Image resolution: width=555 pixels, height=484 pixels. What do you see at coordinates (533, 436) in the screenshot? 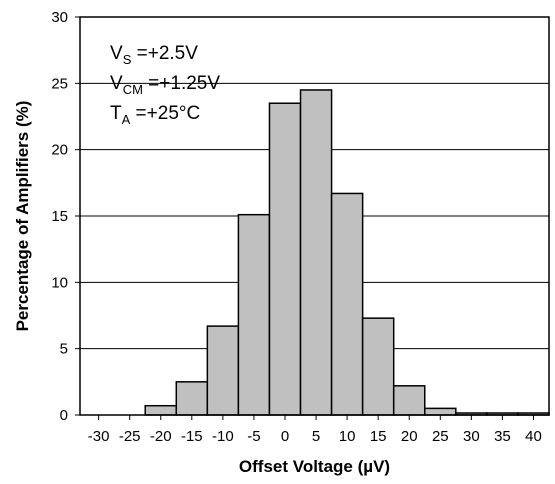
I see `x-tick-label: 40` at bounding box center [533, 436].